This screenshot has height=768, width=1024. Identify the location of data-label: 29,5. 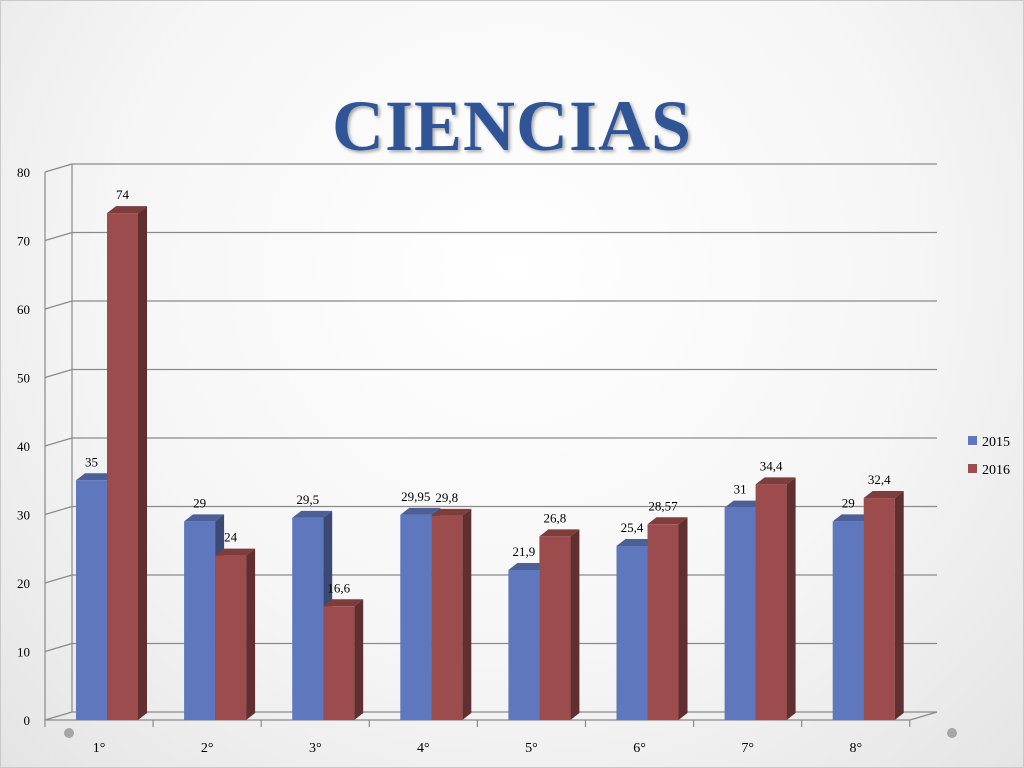
(307, 499).